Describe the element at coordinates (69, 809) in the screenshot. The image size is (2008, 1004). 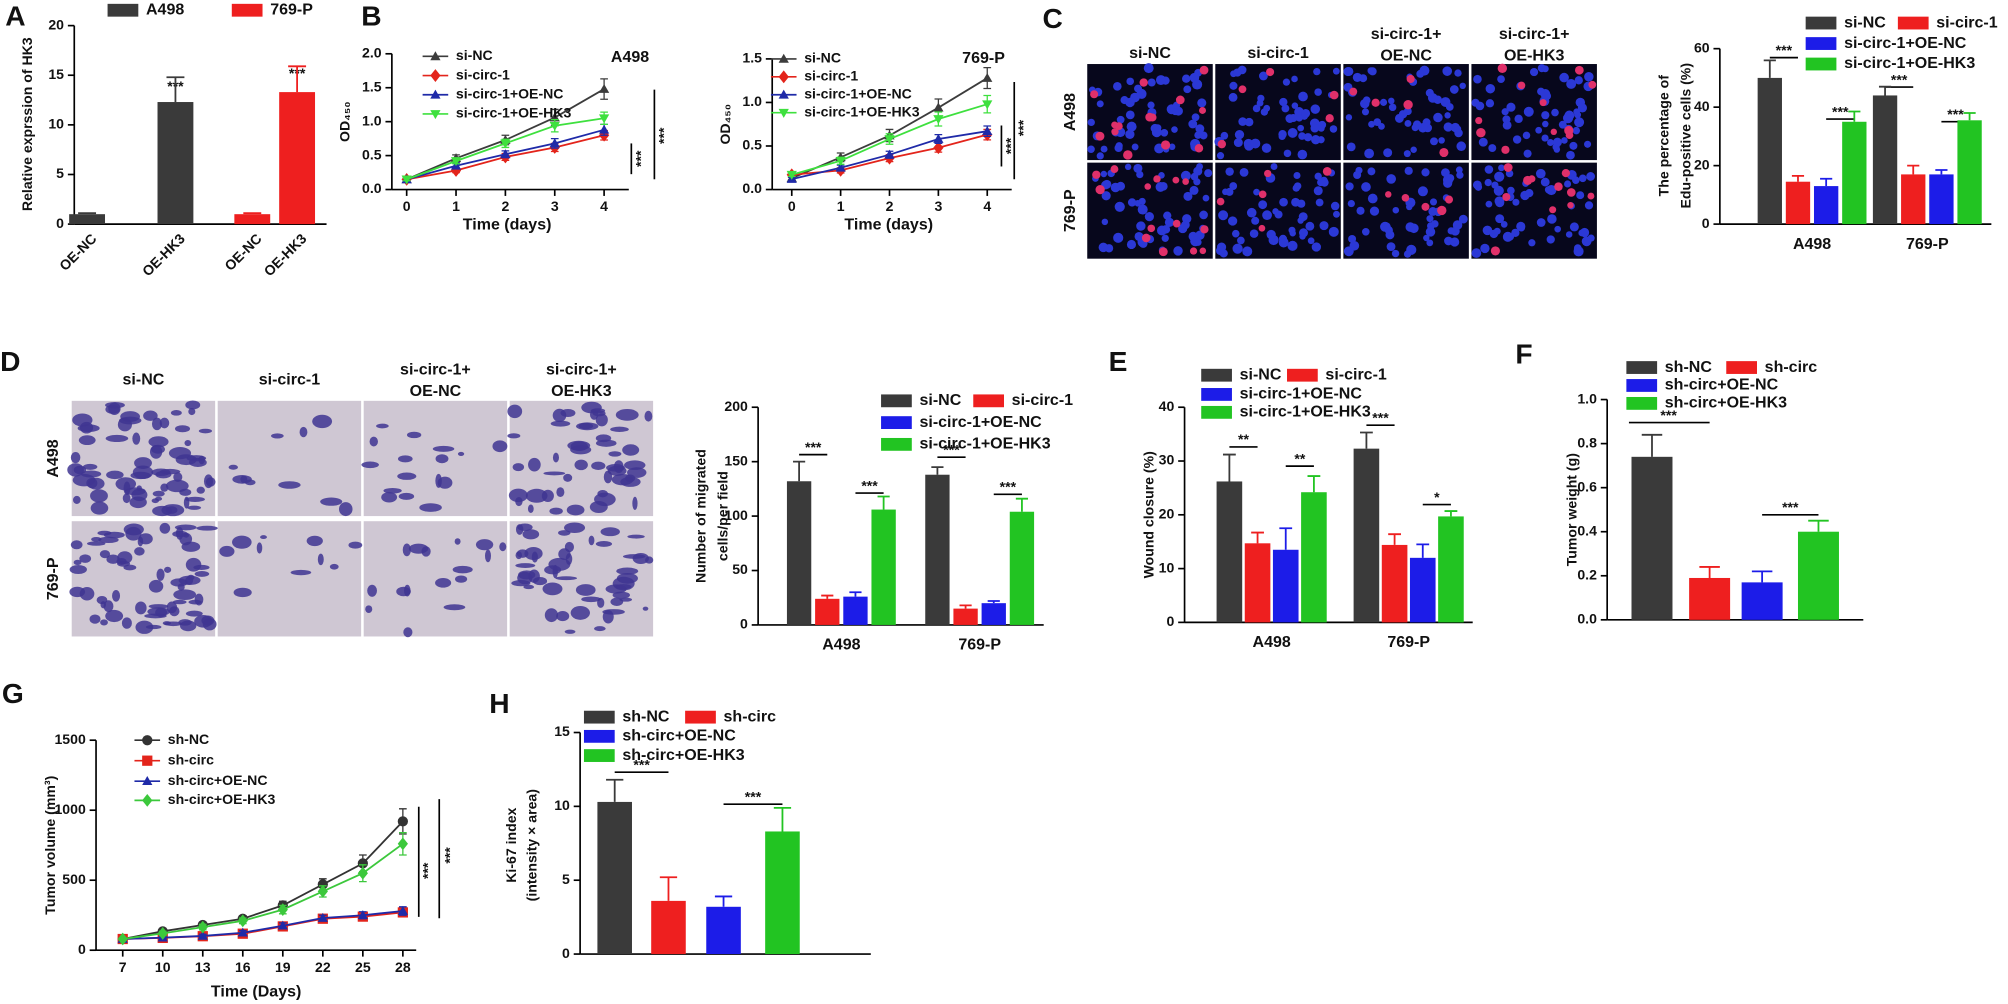
I see `y-tick-label: 1000` at that location.